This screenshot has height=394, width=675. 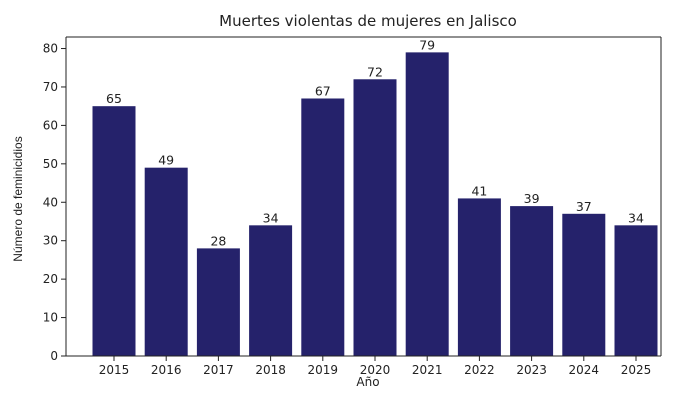 What do you see at coordinates (50, 49) in the screenshot?
I see `y-tick-label-80: 80` at bounding box center [50, 49].